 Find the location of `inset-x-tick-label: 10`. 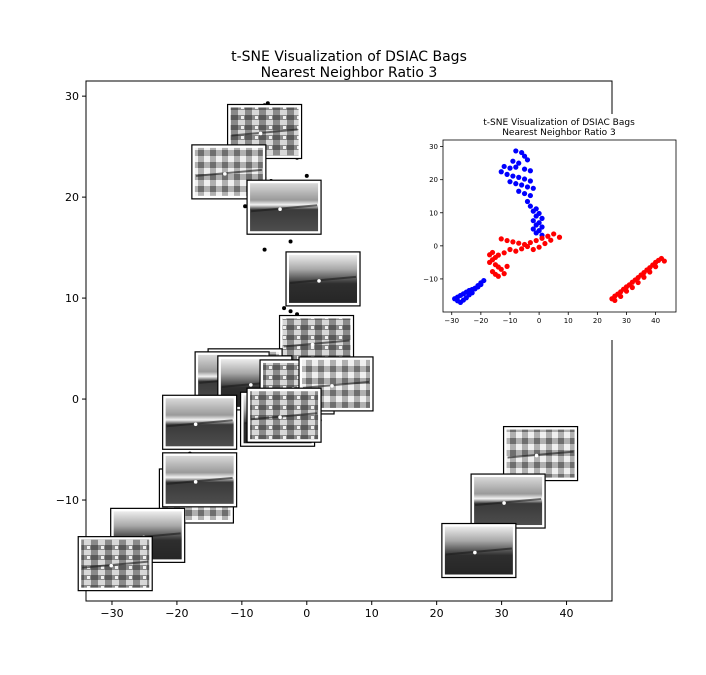

inset-x-tick-label: 10 is located at coordinates (568, 321).